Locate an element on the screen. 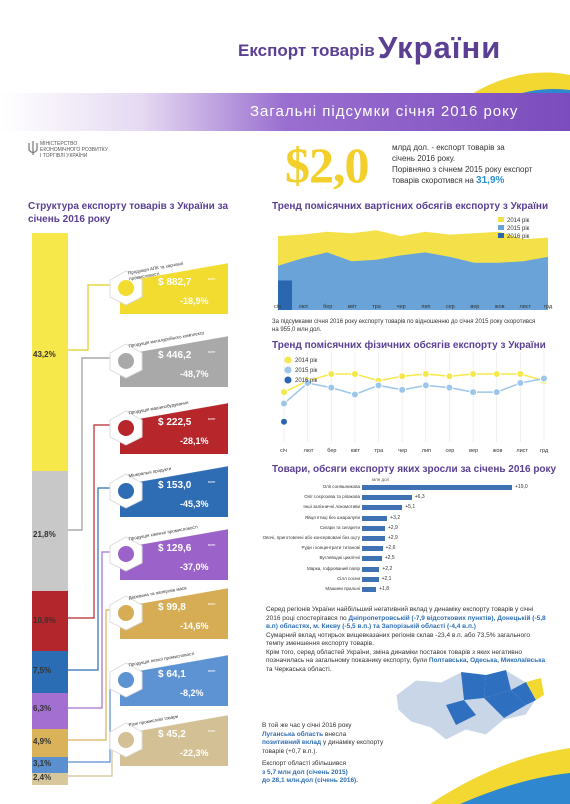 The height and width of the screenshot is (804, 570). bar-value: +6,3 is located at coordinates (419, 497).